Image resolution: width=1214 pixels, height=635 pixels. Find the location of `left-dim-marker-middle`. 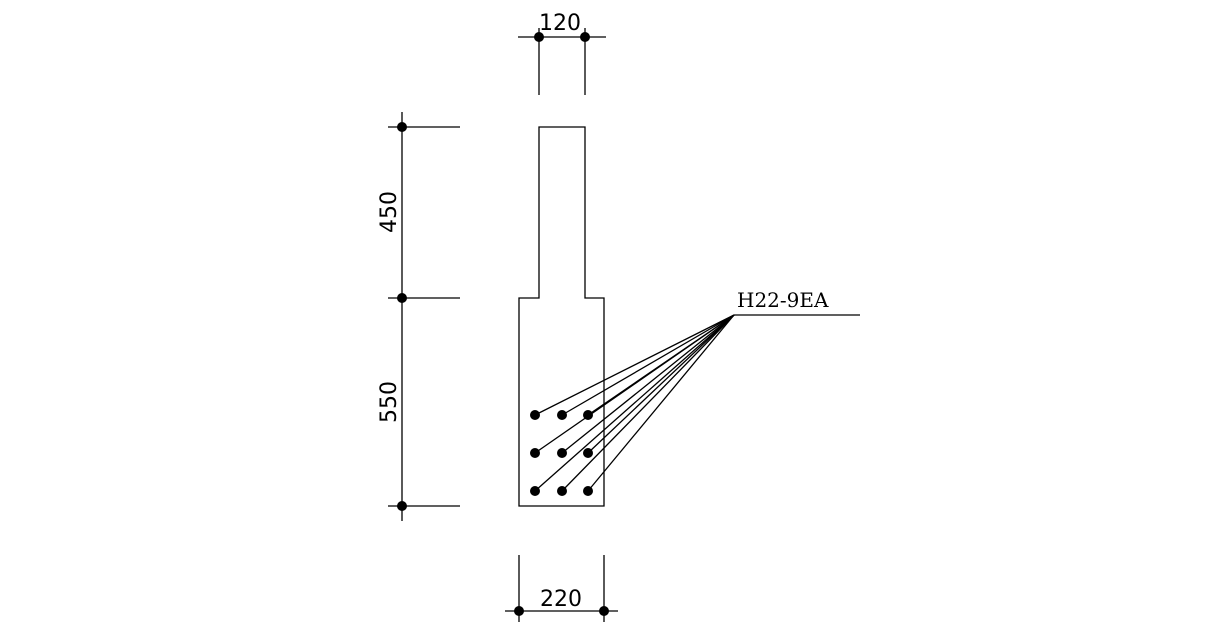

left-dim-marker-middle is located at coordinates (402, 298).